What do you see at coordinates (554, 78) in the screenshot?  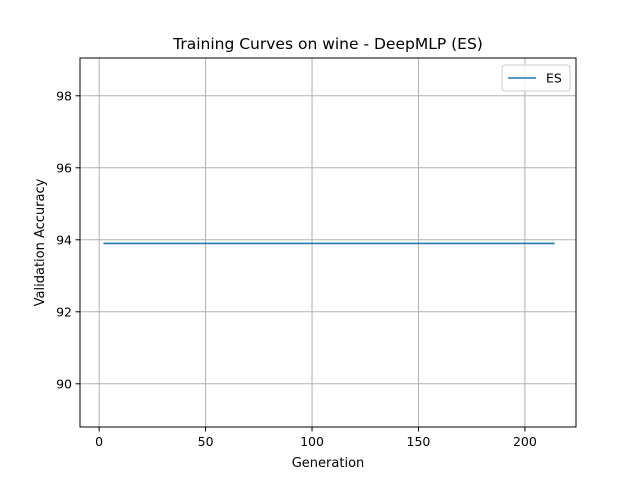 I see `legend-label: ES` at bounding box center [554, 78].